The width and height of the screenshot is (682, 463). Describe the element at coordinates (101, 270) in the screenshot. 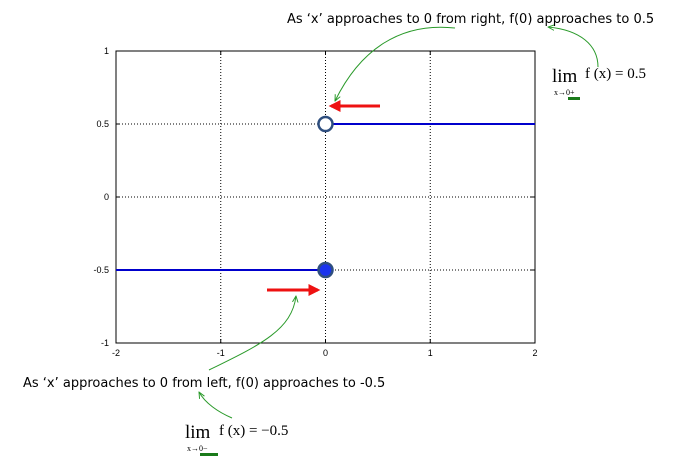

I see `y-tick-label: -0.5` at that location.